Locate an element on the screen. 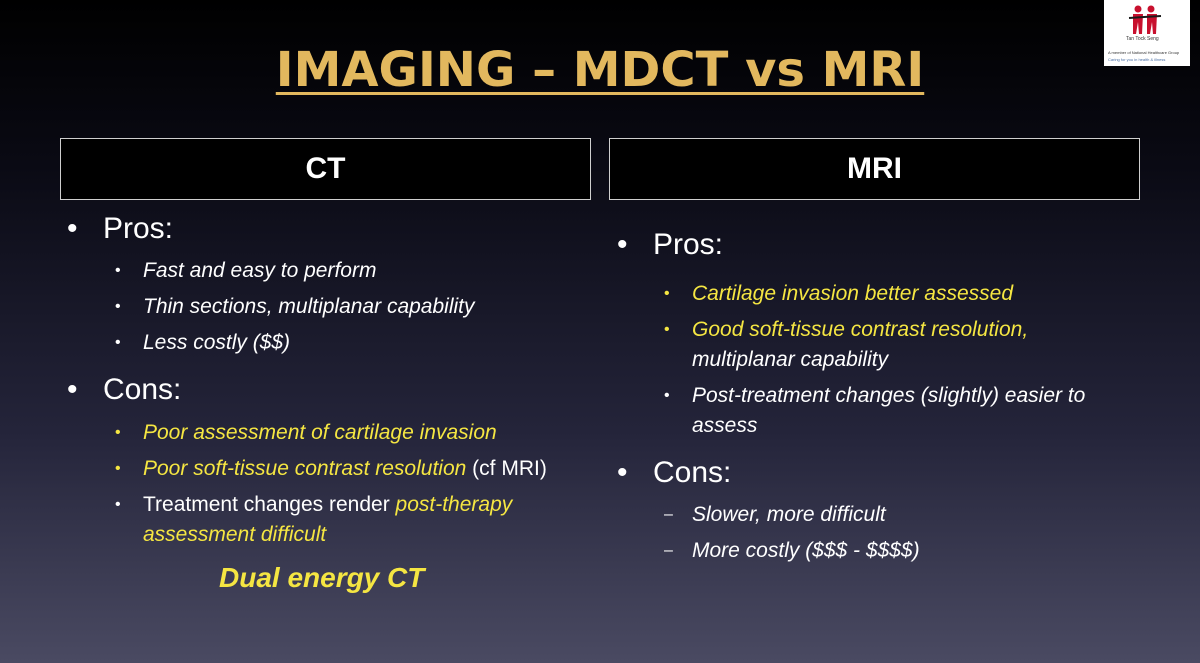 The width and height of the screenshot is (1200, 663). ct-pro-item: • Less costly ($$) is located at coordinates (202, 343).